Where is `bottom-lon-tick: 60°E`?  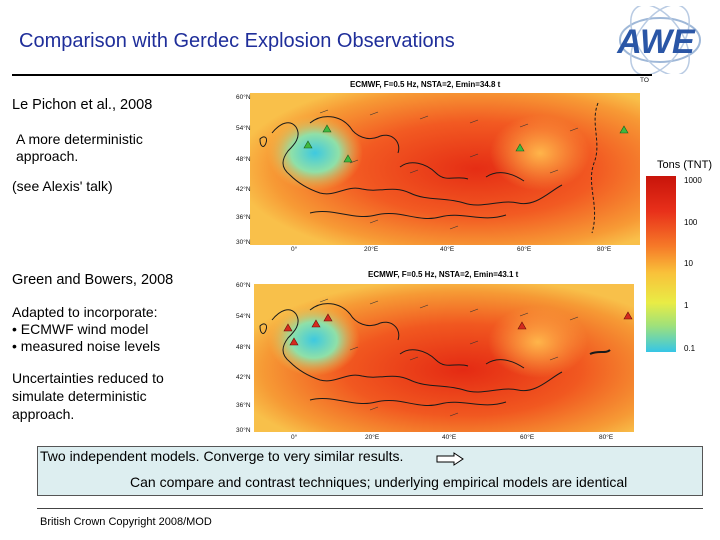 bottom-lon-tick: 60°E is located at coordinates (527, 437).